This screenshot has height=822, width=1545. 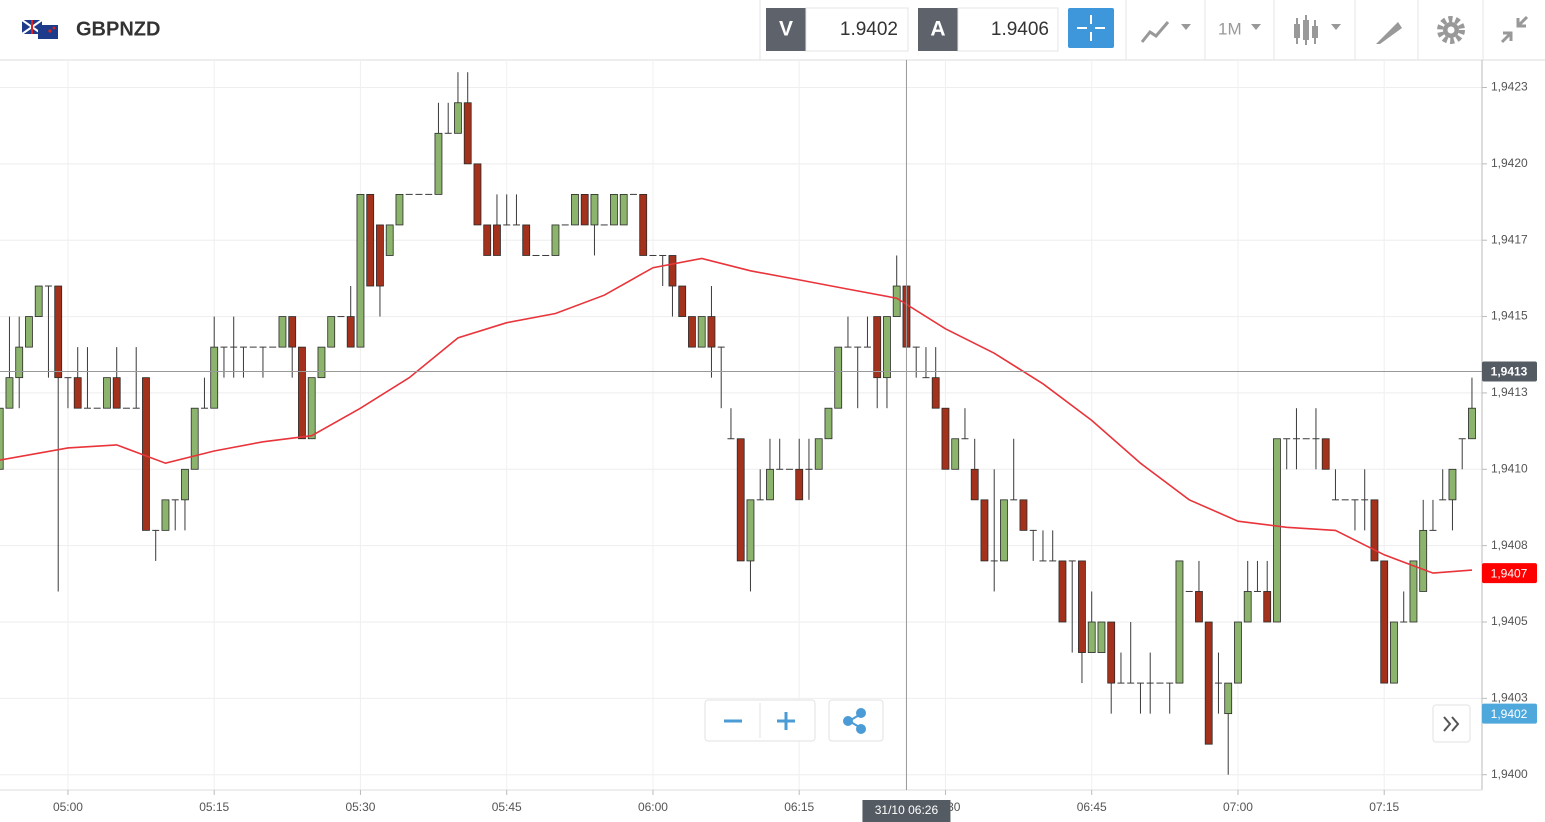 I want to click on settings-button, so click(x=1451, y=30).